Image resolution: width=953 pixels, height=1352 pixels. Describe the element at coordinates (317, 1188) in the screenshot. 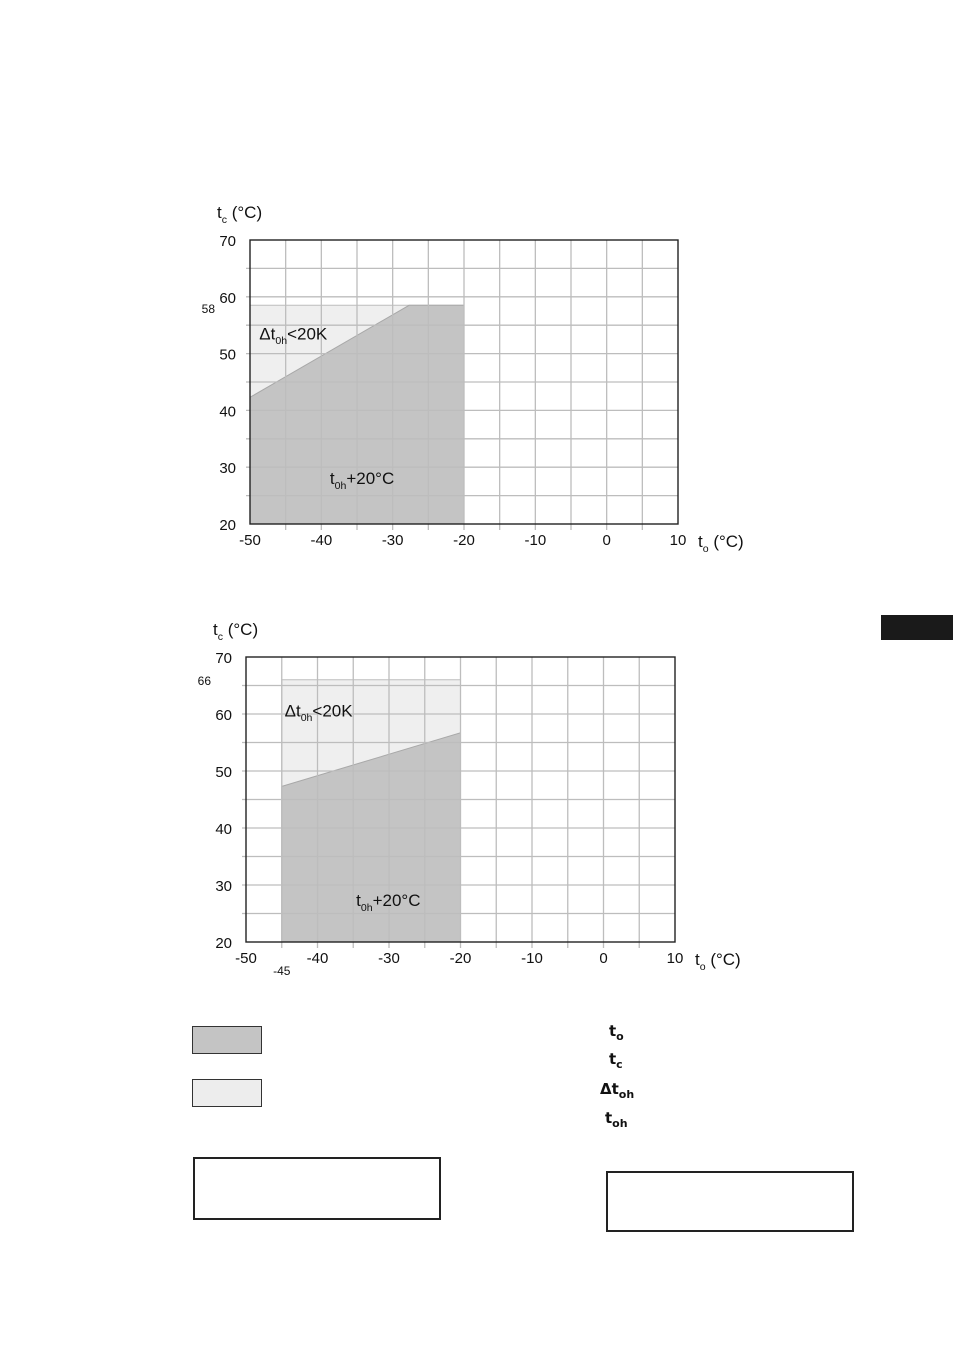

I see `note-box-left` at that location.